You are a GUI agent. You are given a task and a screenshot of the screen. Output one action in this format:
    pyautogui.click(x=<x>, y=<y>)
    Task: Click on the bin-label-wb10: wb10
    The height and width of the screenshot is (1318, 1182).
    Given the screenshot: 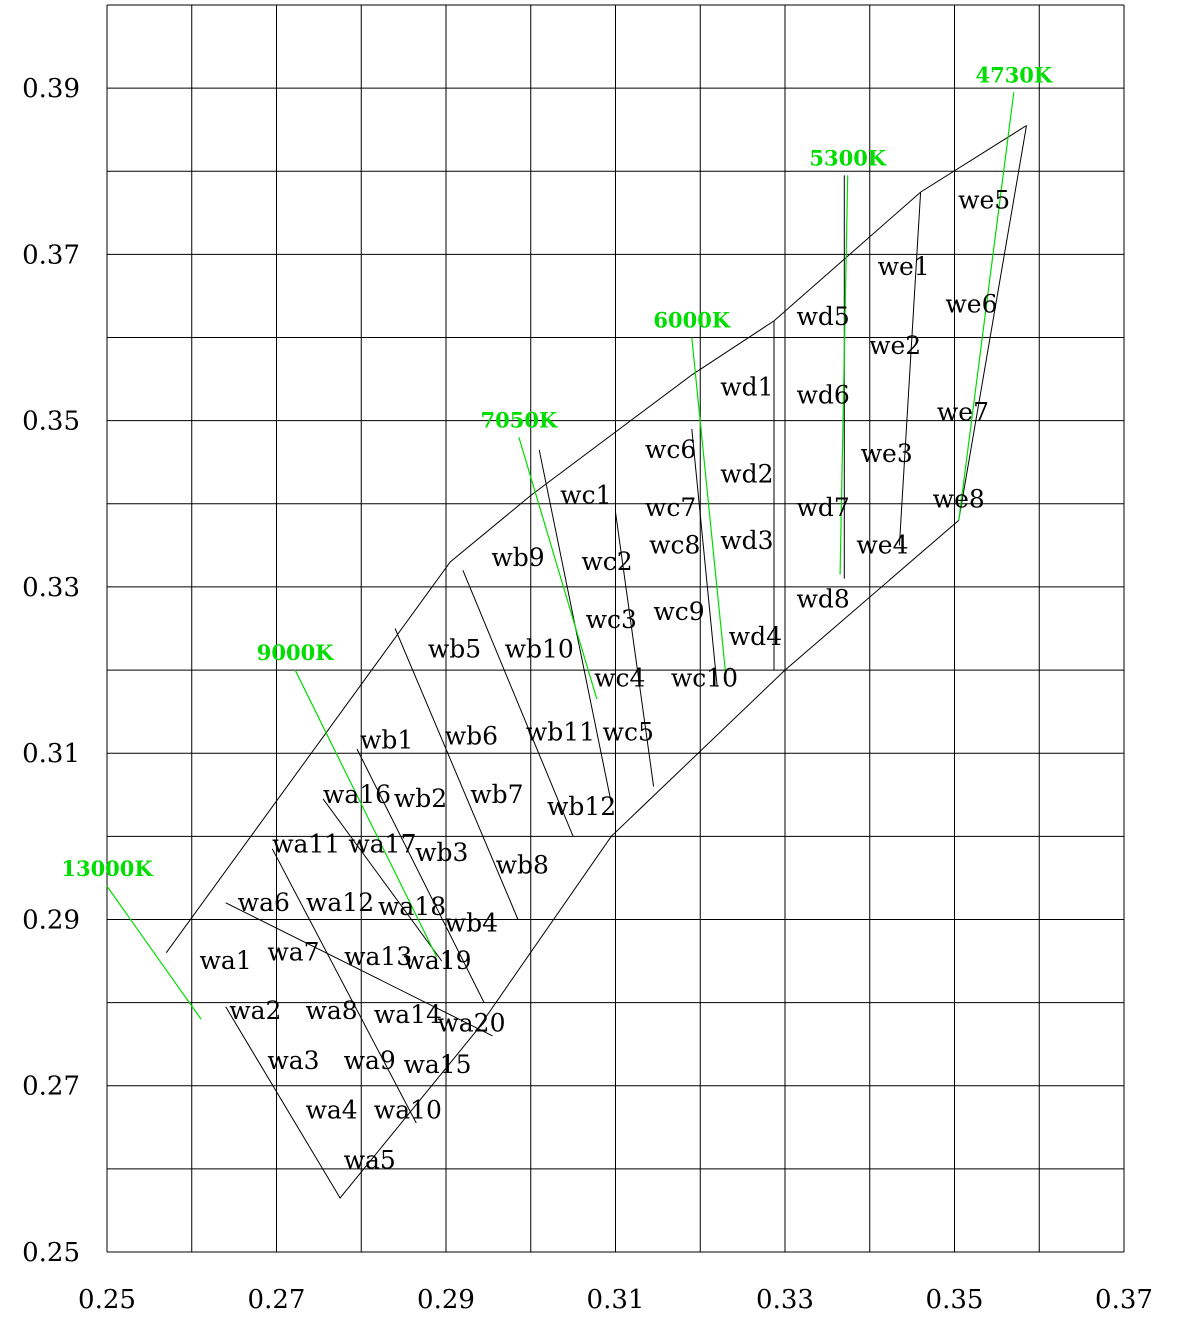 What is the action you would take?
    pyautogui.click(x=539, y=648)
    